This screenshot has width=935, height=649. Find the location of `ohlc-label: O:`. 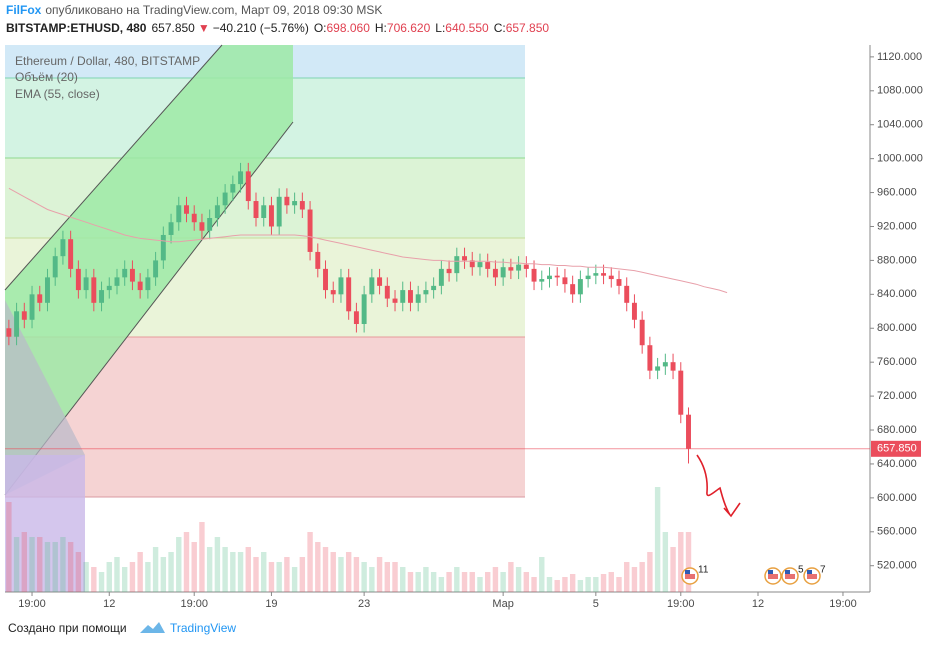

ohlc-label: O: is located at coordinates (320, 28).